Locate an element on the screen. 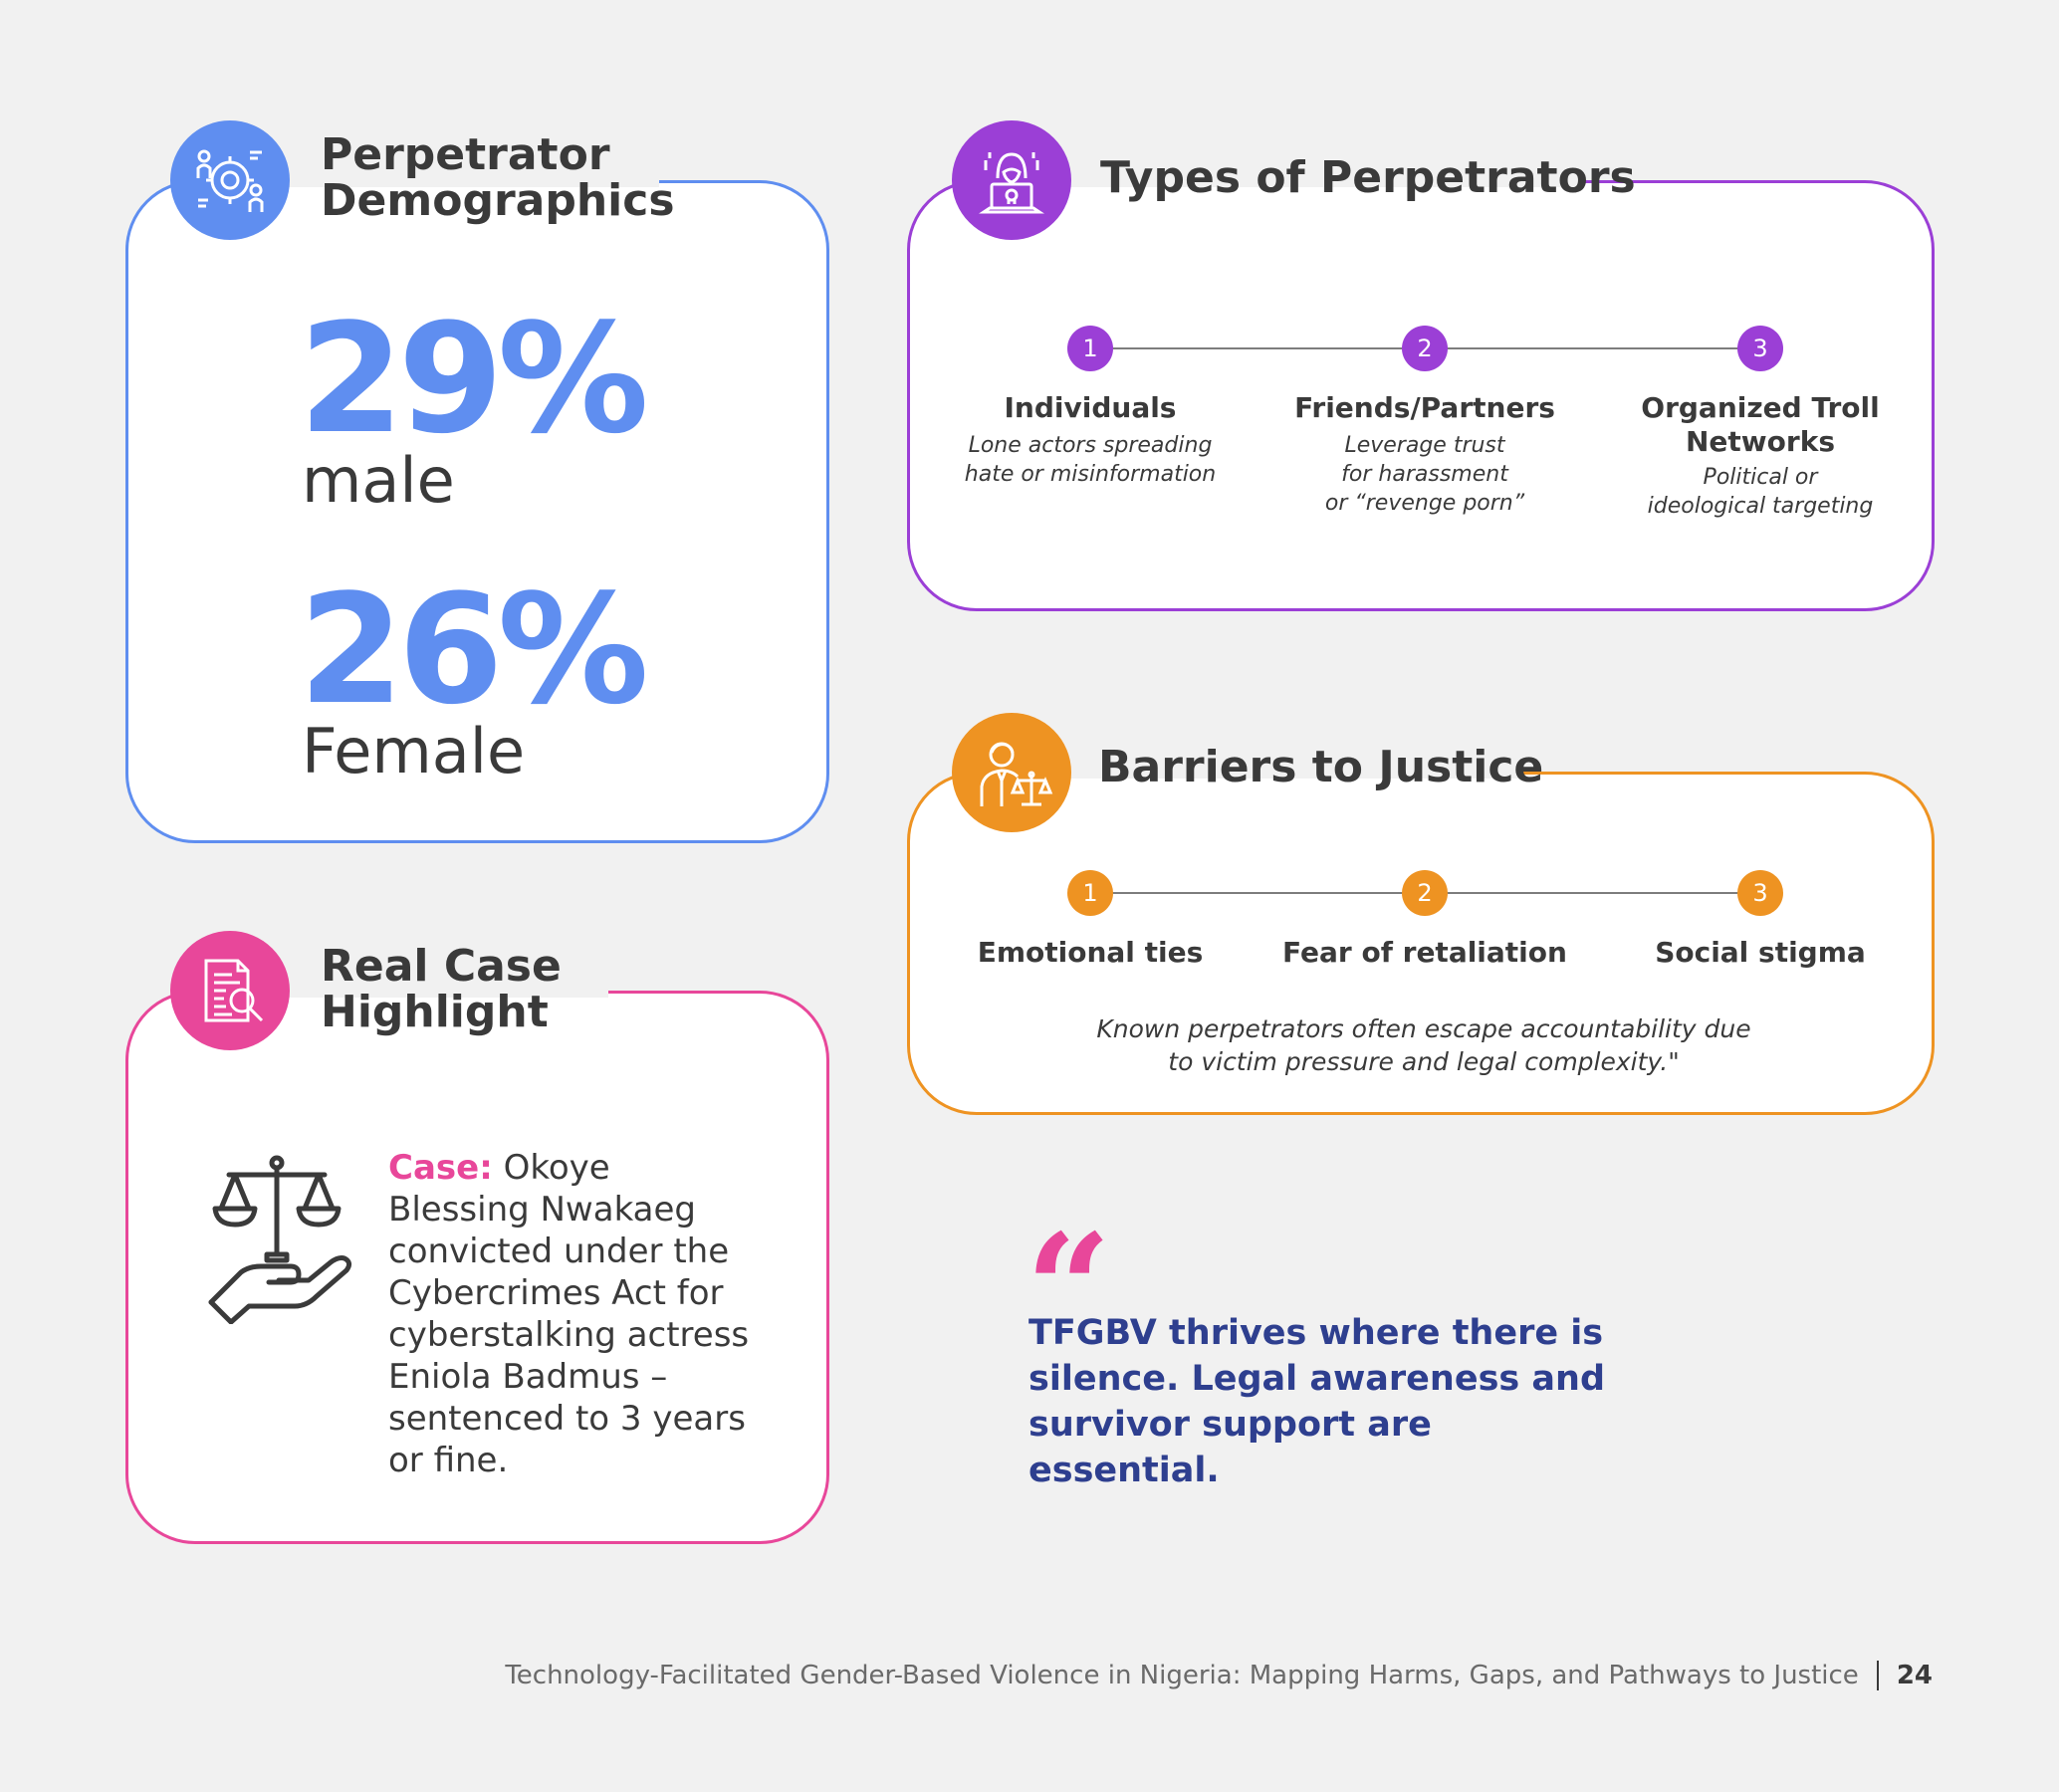  quote-mark: “ is located at coordinates (1069, 1289).